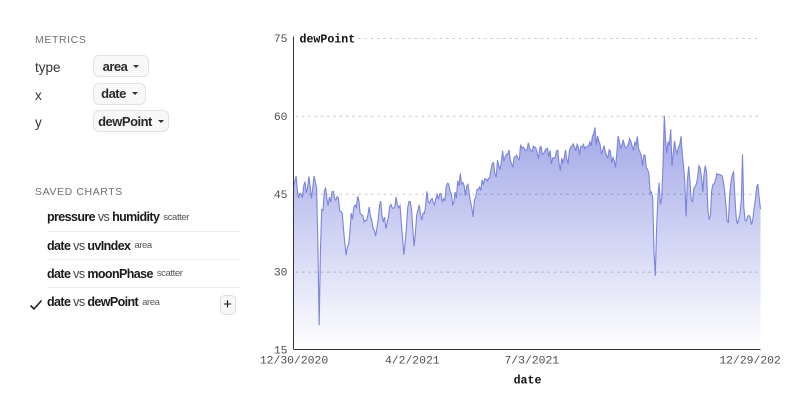  I want to click on svg-text: 15, so click(281, 352).